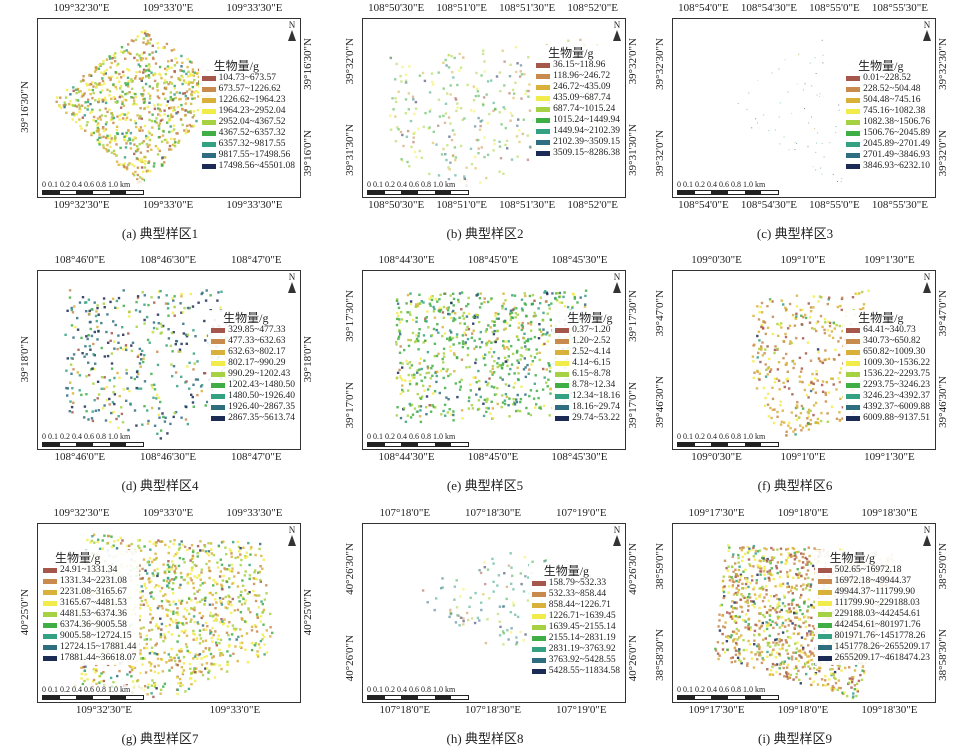 This screenshot has width=957, height=755. What do you see at coordinates (577, 594) in the screenshot?
I see `legend-range: 532.33~858.44` at bounding box center [577, 594].